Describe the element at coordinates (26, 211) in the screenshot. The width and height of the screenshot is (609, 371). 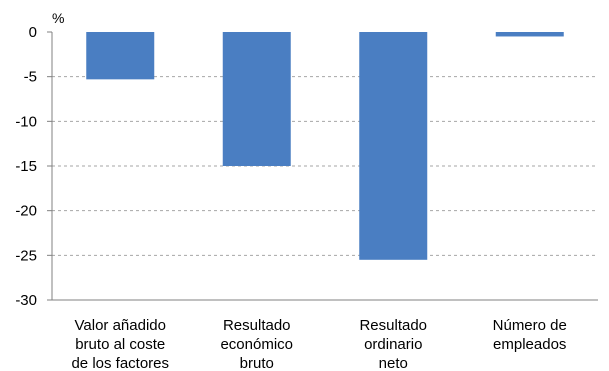
I see `y-tick-label: -20` at that location.